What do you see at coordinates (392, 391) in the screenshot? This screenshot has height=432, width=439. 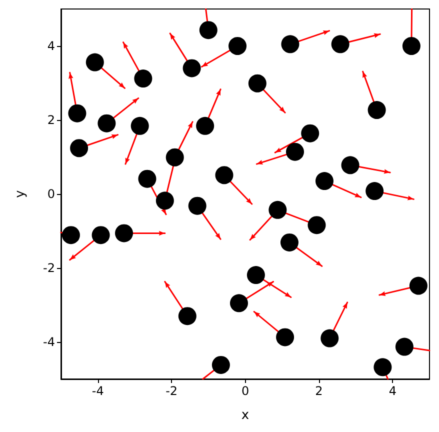 I see `x-tick-label: 4` at bounding box center [392, 391].